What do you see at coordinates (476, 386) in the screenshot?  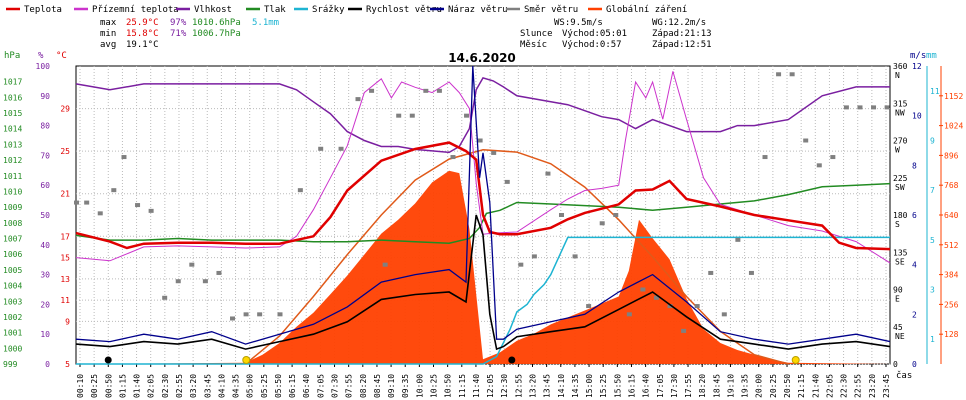 I see `x-tick-label: 11:40` at bounding box center [476, 386].